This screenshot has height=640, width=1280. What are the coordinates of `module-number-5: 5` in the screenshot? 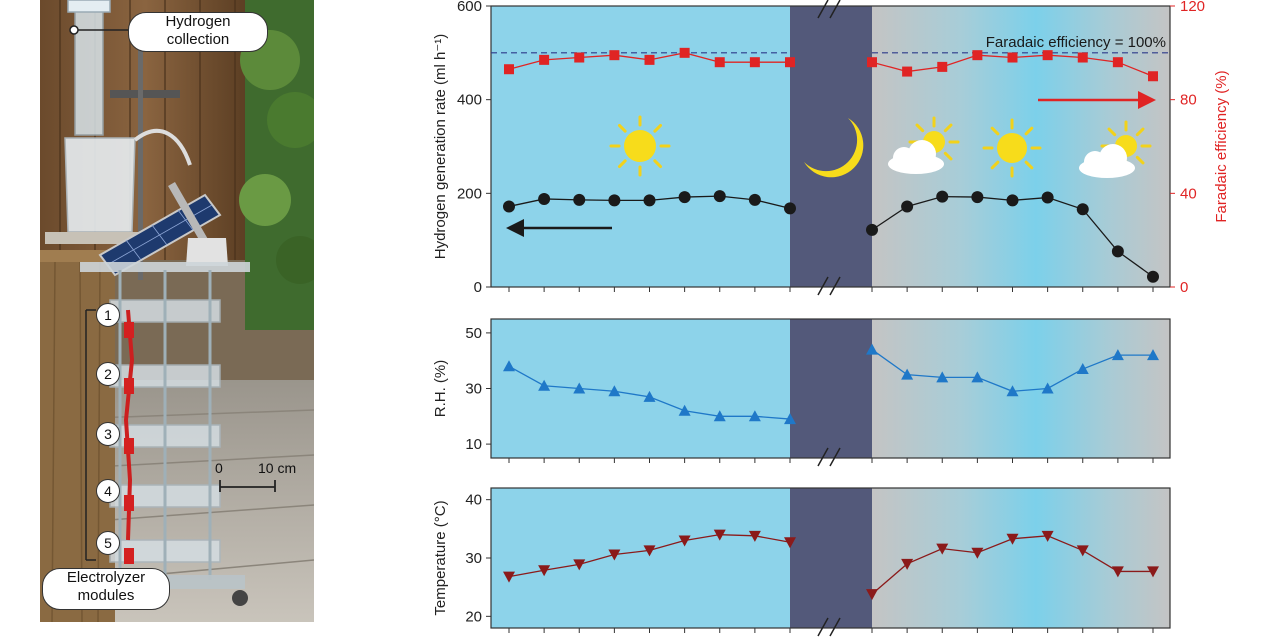 It's located at (108, 543).